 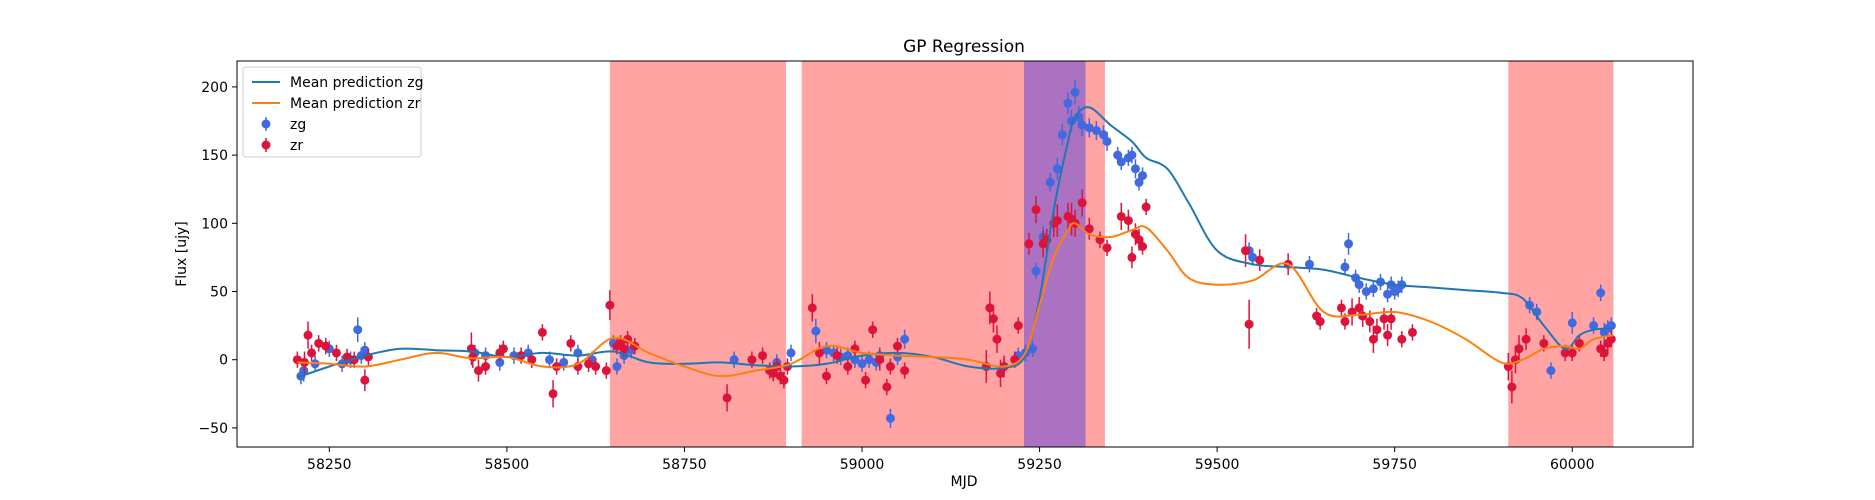 I want to click on y-tick-label: 50, so click(x=219, y=293).